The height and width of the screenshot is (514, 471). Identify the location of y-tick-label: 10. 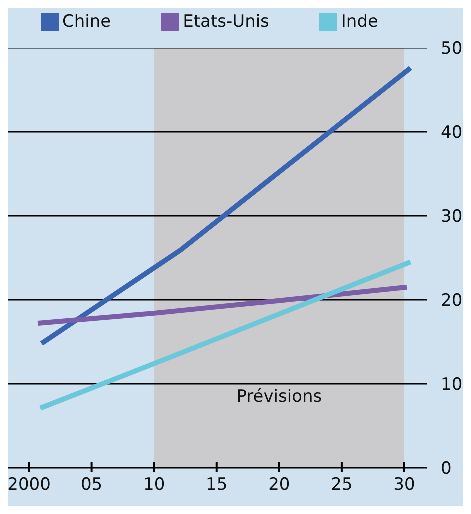
(452, 385).